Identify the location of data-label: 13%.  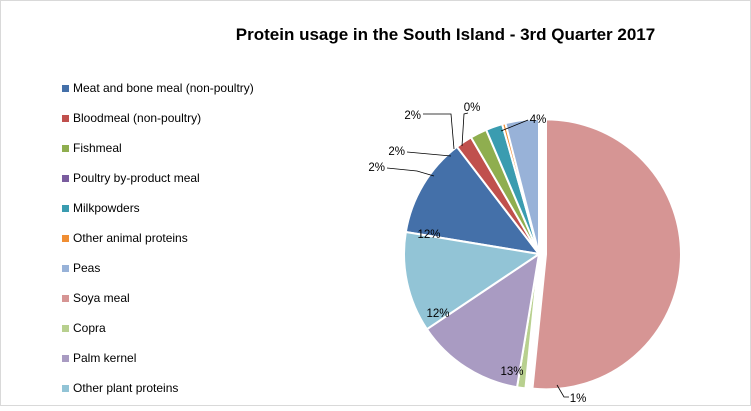
(511, 372).